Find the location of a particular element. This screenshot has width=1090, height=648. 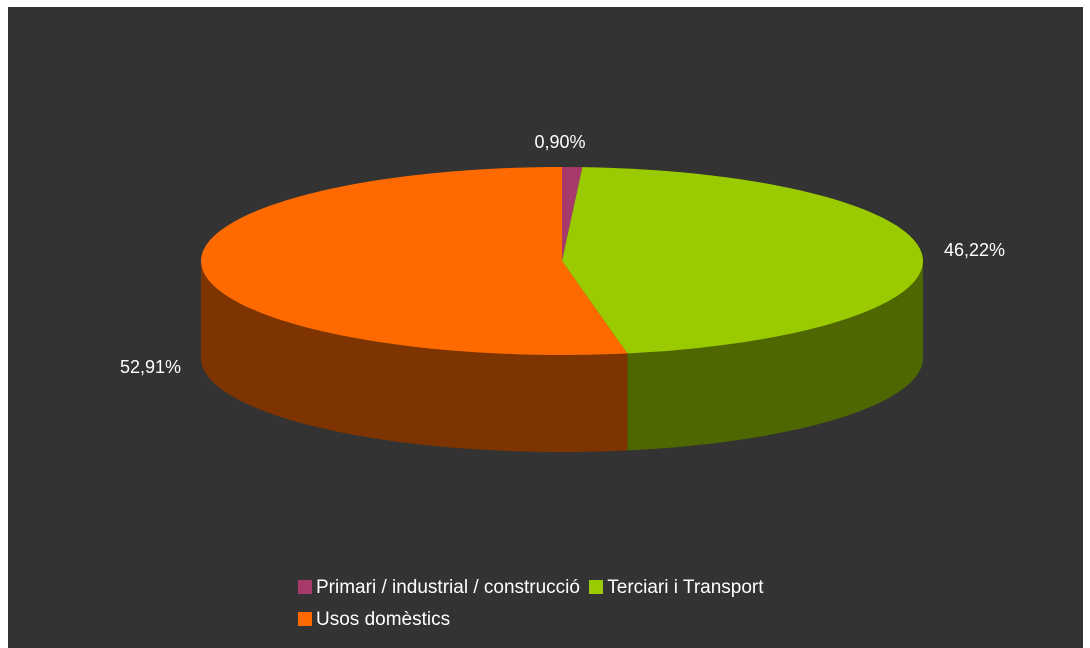

pie-slice-primari-industrial-construccio is located at coordinates (572, 214).